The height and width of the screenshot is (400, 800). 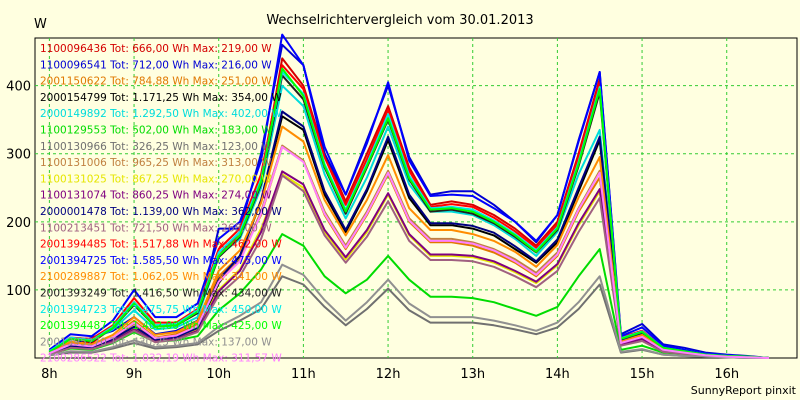 I want to click on x-tick-label: 15h, so click(x=642, y=374).